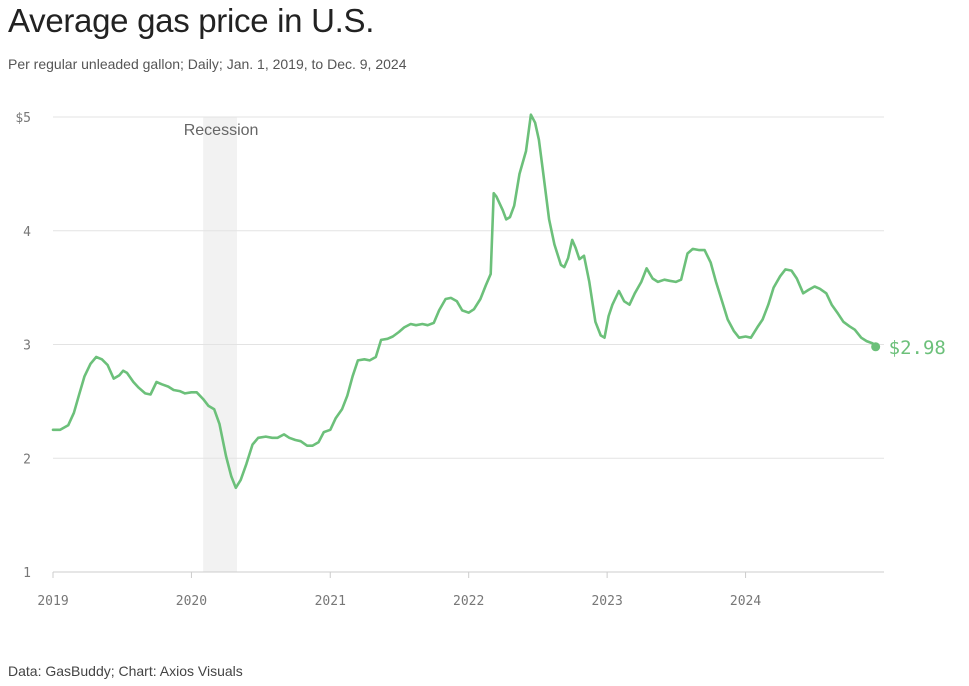  What do you see at coordinates (52, 601) in the screenshot?
I see `x-tick-label: 2019` at bounding box center [52, 601].